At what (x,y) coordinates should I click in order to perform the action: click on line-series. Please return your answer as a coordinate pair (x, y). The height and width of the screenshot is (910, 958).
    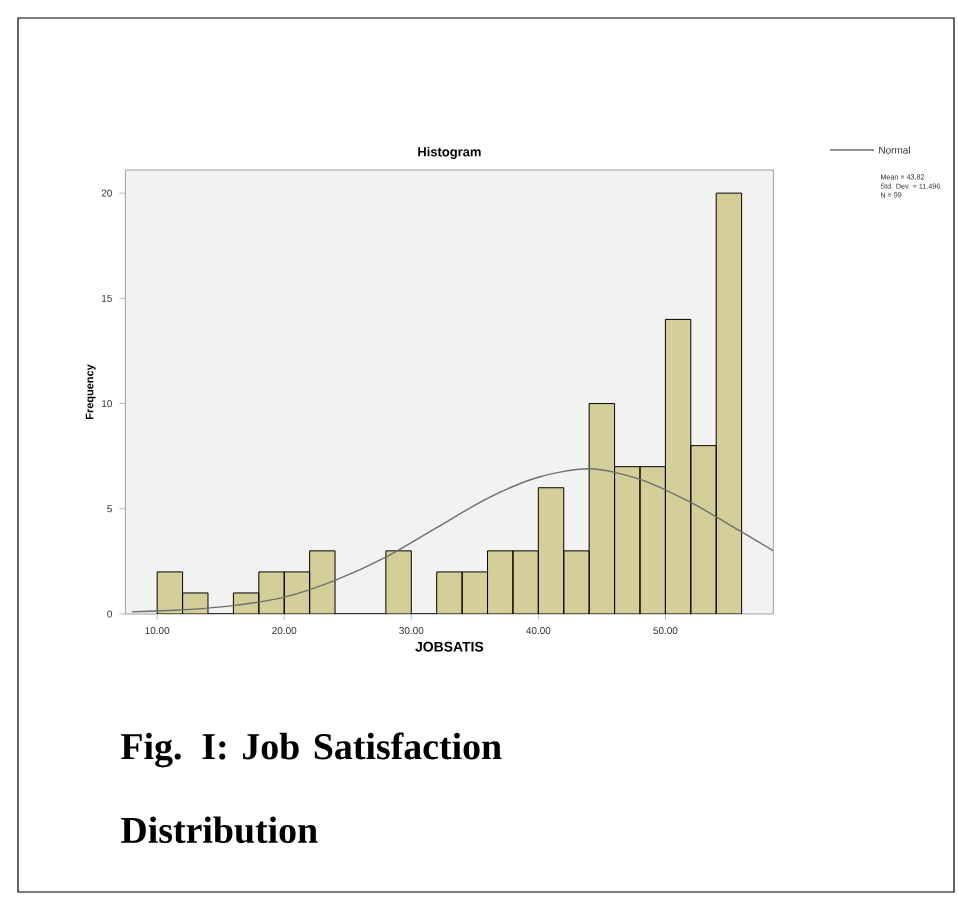
    Looking at the image, I should click on (452, 540).